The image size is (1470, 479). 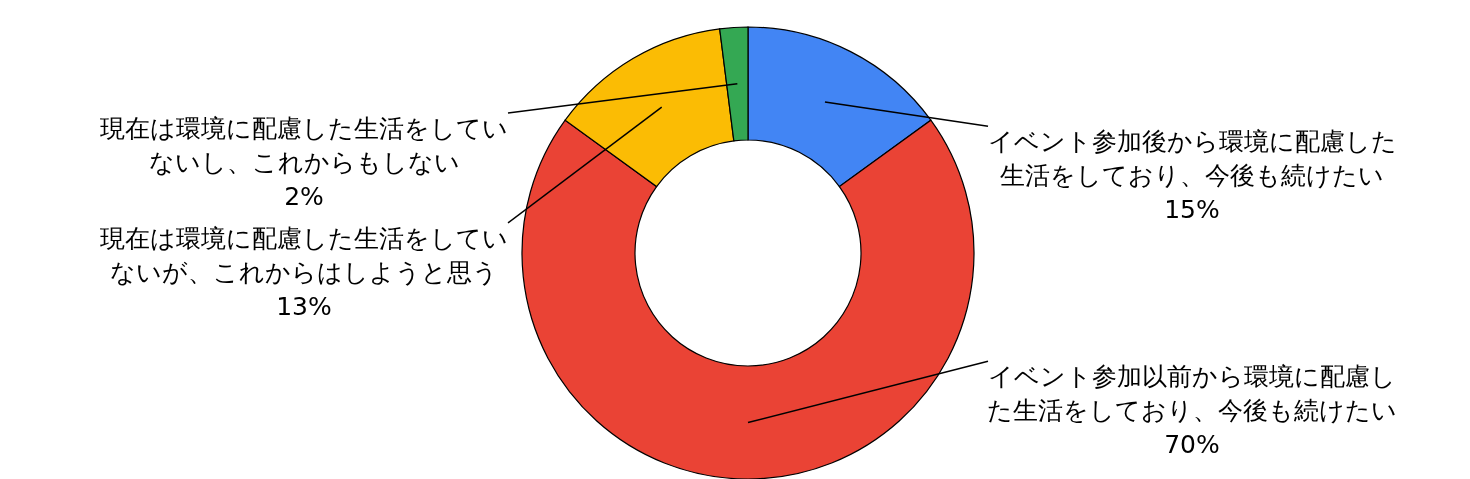 I want to click on data-label: 2%, so click(x=304, y=196).